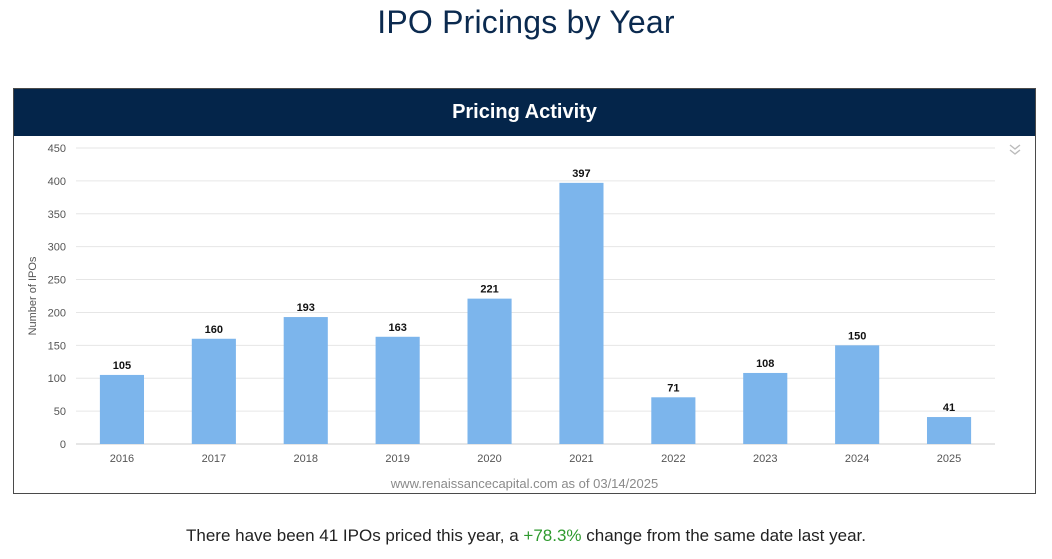  What do you see at coordinates (673, 459) in the screenshot?
I see `x-tick-label: 2022` at bounding box center [673, 459].